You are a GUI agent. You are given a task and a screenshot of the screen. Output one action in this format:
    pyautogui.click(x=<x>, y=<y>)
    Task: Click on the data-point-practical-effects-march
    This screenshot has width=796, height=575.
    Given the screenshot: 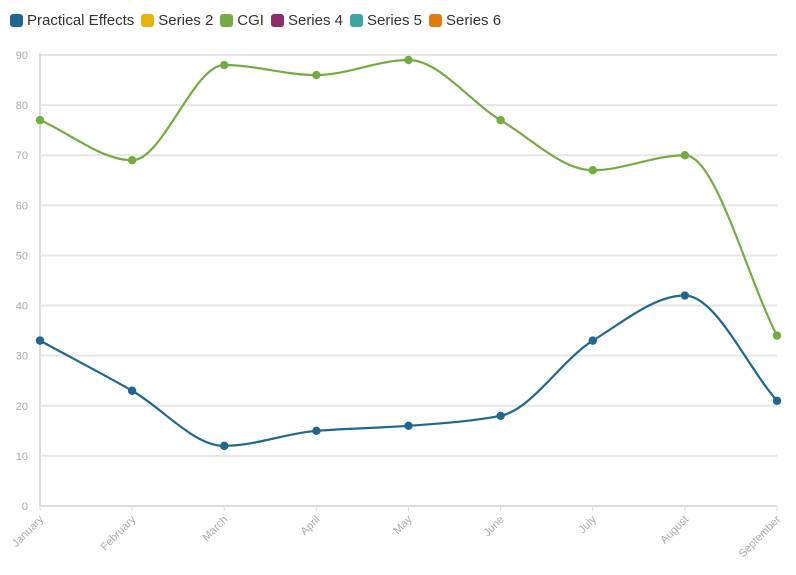 What is the action you would take?
    pyautogui.click(x=224, y=446)
    